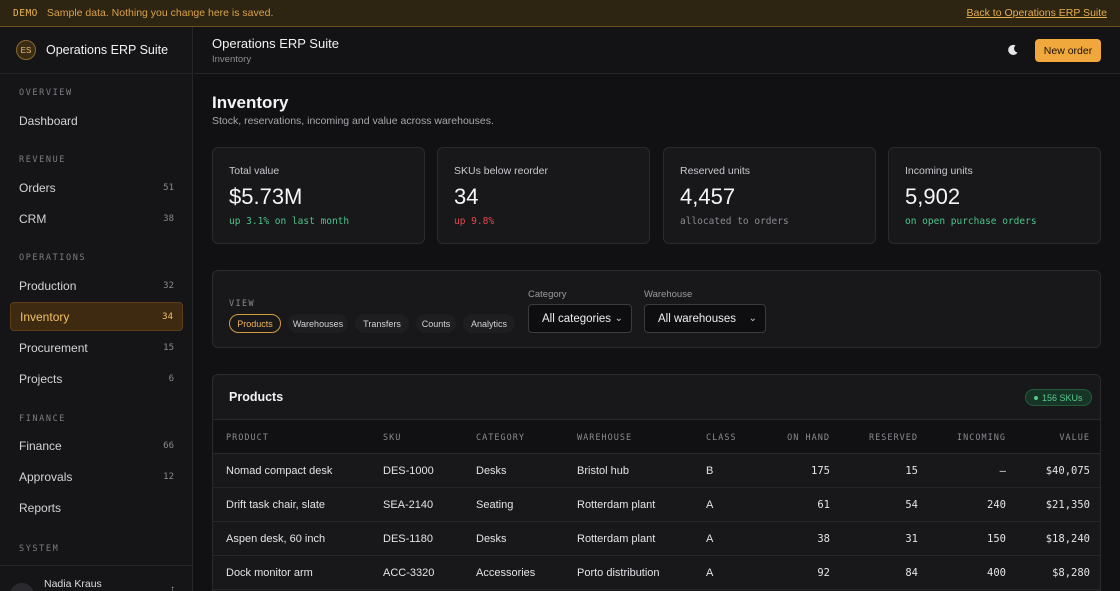 This screenshot has height=591, width=1120. Describe the element at coordinates (96, 445) in the screenshot. I see `sidebar-item-finance: Finance 66` at that location.